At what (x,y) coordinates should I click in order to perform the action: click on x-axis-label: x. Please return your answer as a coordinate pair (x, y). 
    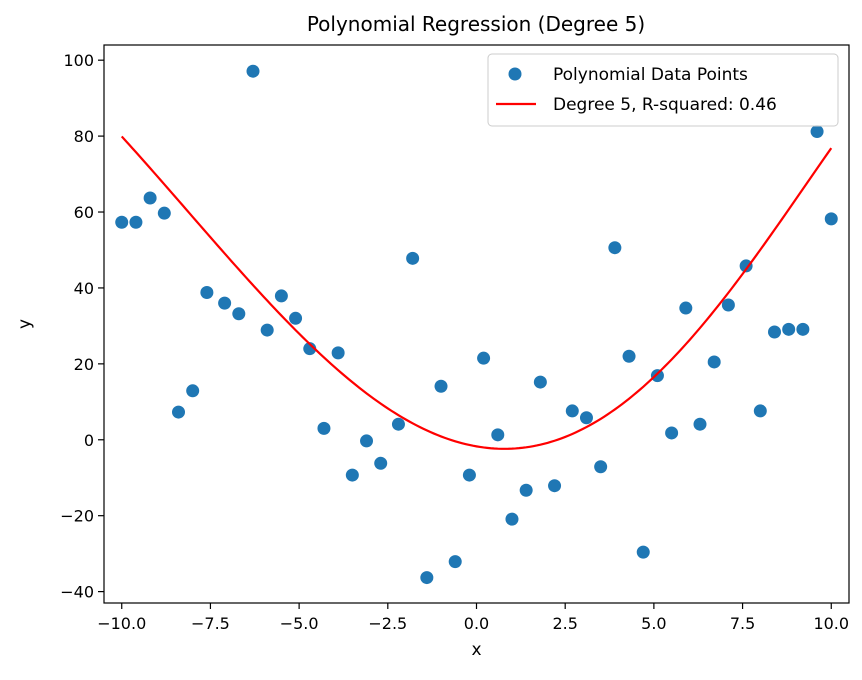
    Looking at the image, I should click on (476, 650).